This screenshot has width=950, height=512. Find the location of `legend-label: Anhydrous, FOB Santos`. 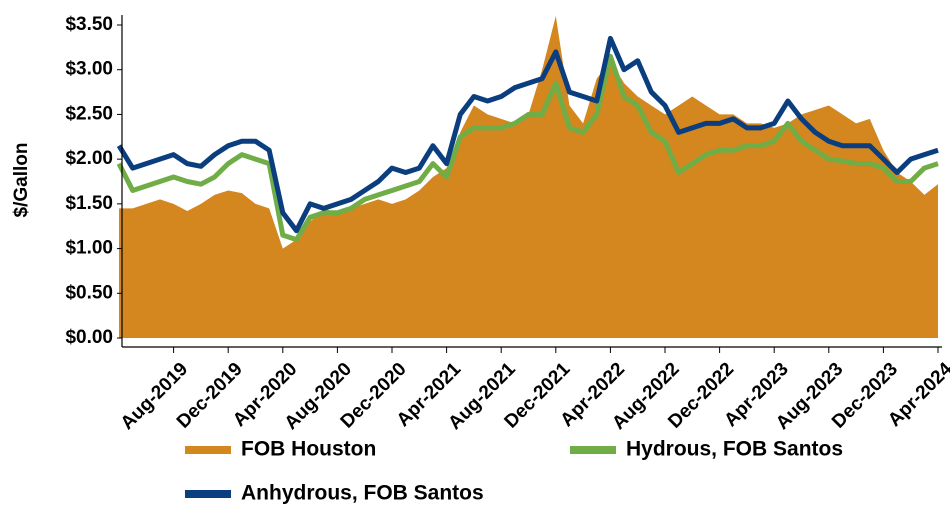

legend-label: Anhydrous, FOB Santos is located at coordinates (362, 493).